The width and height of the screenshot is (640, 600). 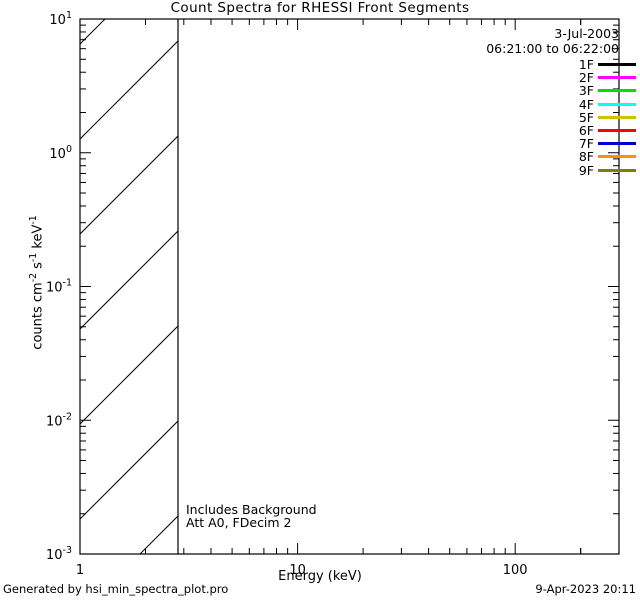 I want to click on x-tick-labels: 1 10 100, so click(x=302, y=570).